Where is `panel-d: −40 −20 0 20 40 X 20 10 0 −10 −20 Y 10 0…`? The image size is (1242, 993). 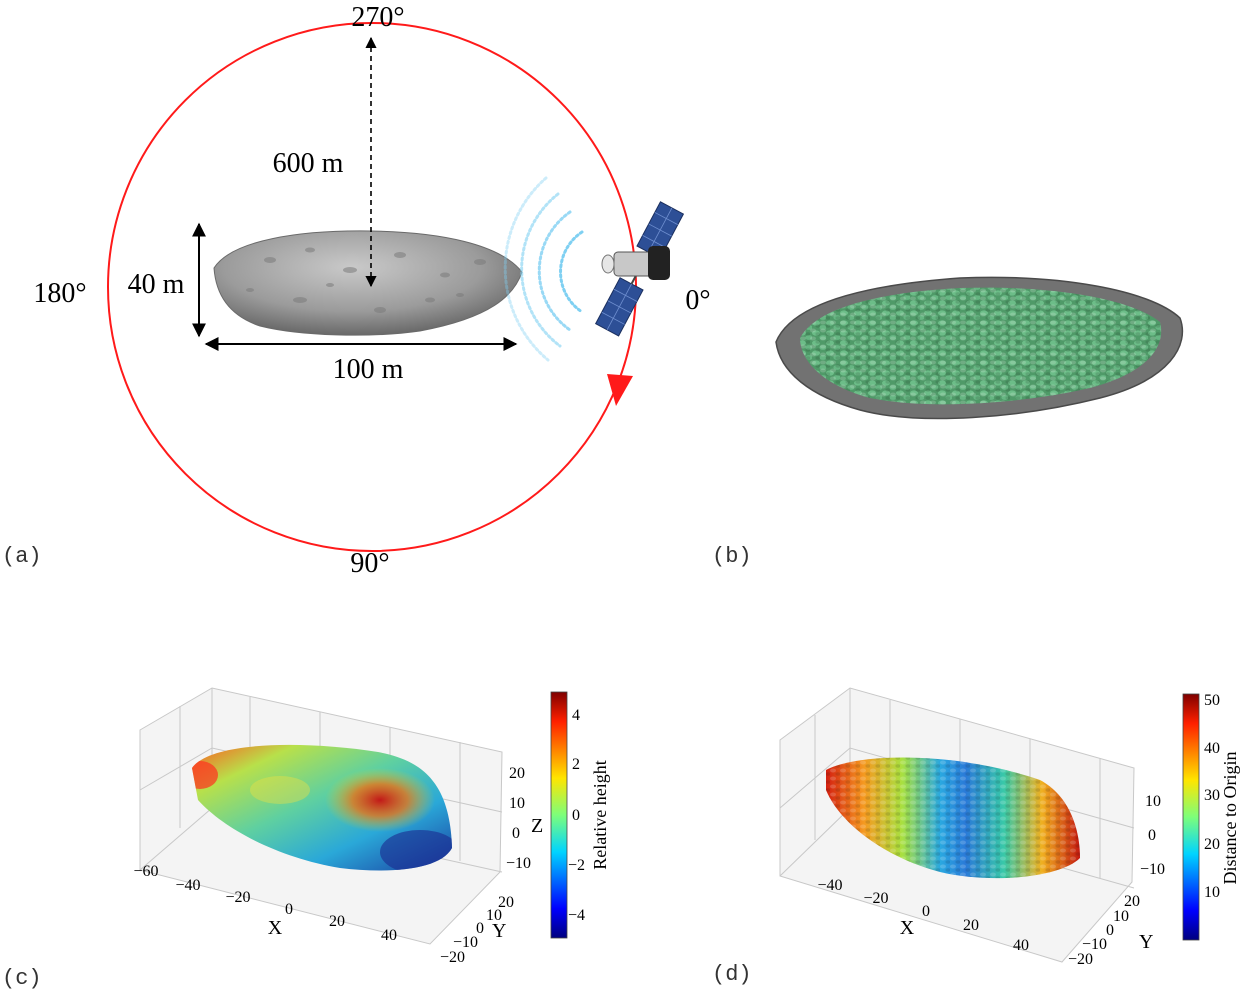
panel-d: −40 −20 0 20 40 X 20 10 0 −10 −20 Y 10 0… is located at coordinates (976, 837).